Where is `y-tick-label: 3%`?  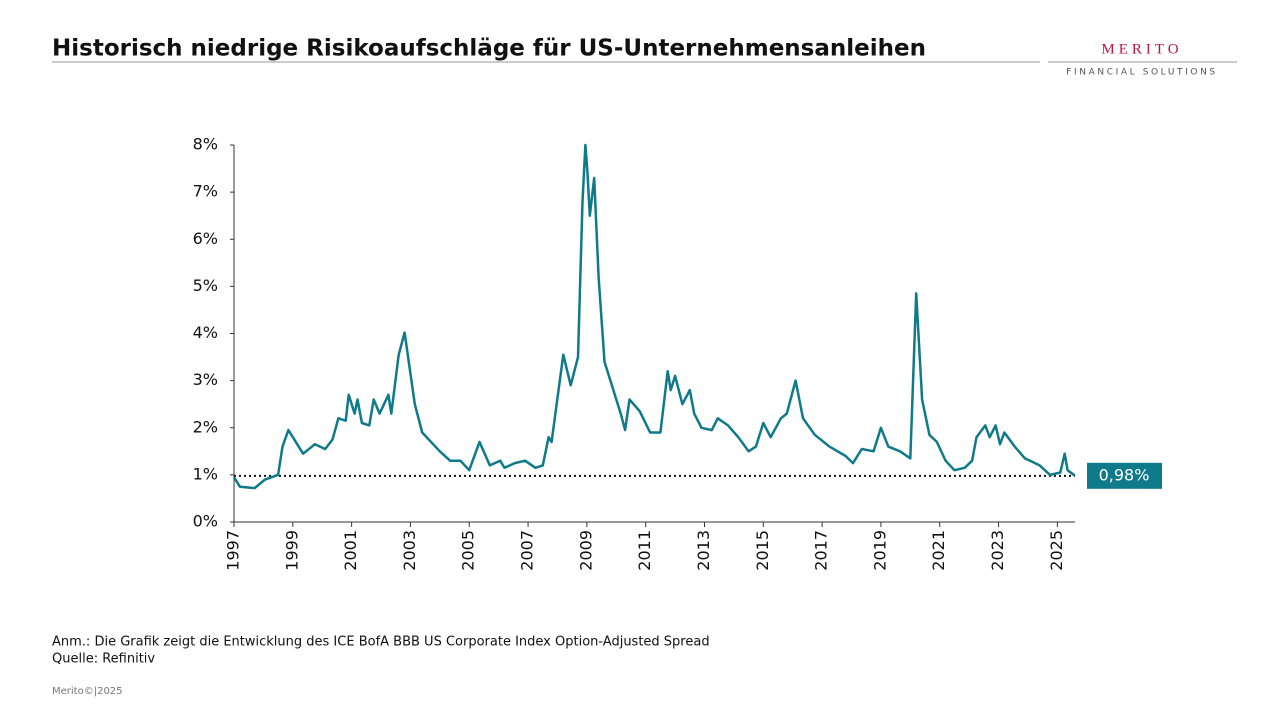 y-tick-label: 3% is located at coordinates (205, 379).